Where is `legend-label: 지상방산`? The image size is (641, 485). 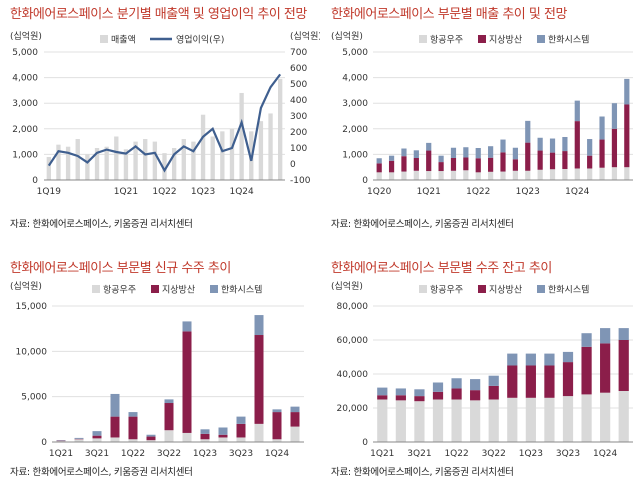
legend-label: 지상방산 is located at coordinates (505, 40).